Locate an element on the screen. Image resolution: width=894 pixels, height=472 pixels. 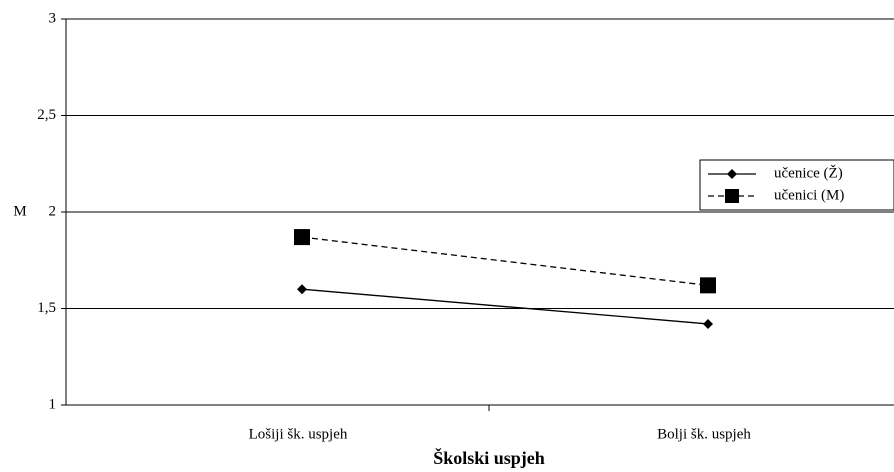
x-axis-label: Školski uspjeh is located at coordinates (489, 457).